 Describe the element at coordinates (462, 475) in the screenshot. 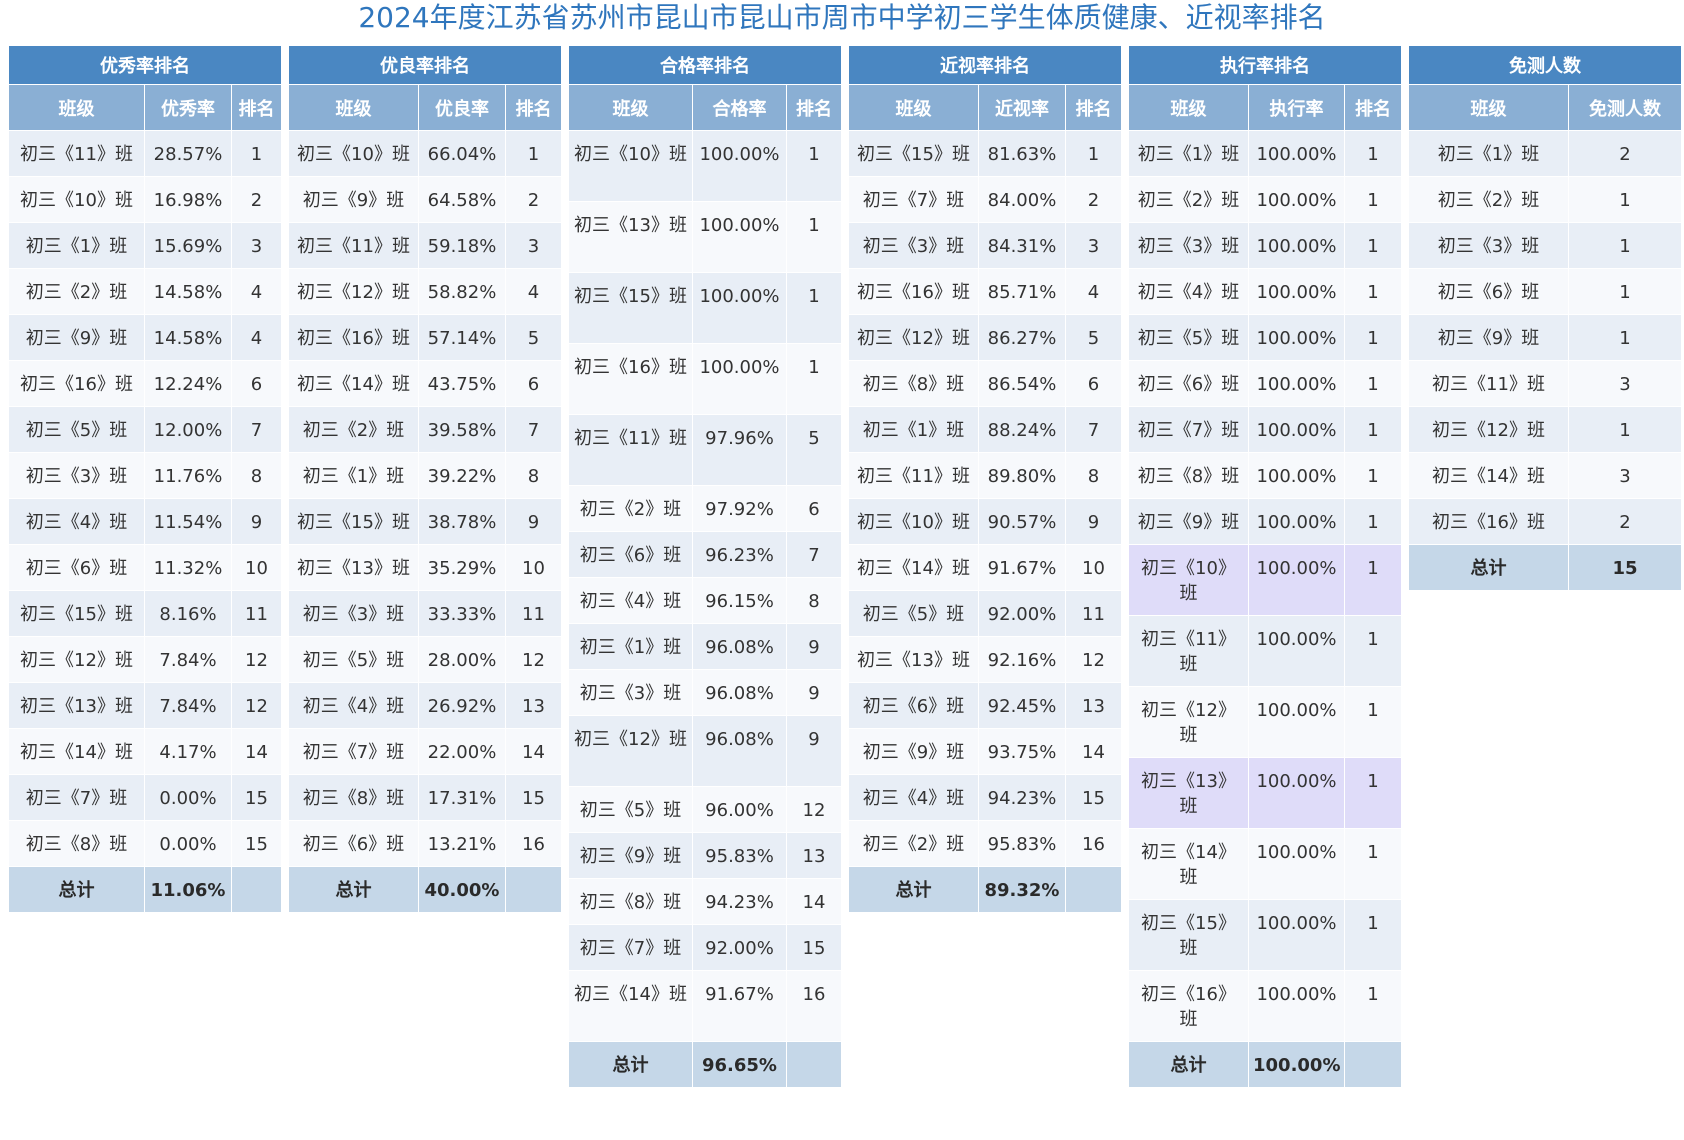

I see `value-cell: 39.22%` at that location.